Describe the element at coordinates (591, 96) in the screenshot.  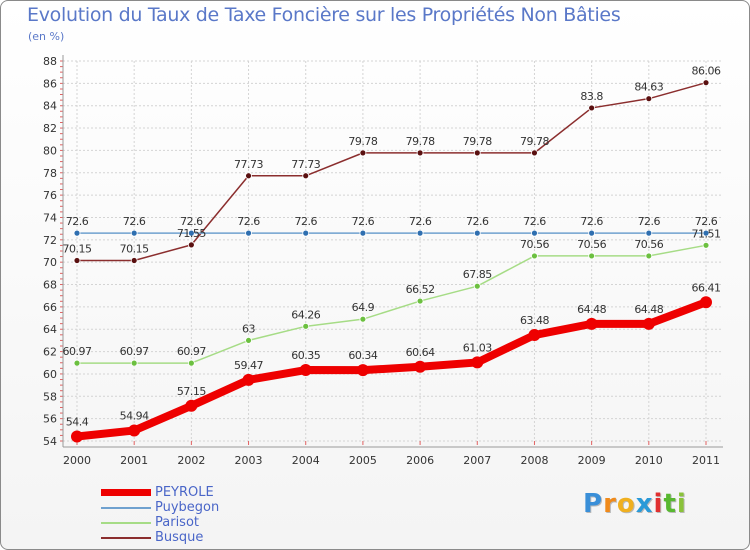
I see `data-label-busque: 83.8` at that location.